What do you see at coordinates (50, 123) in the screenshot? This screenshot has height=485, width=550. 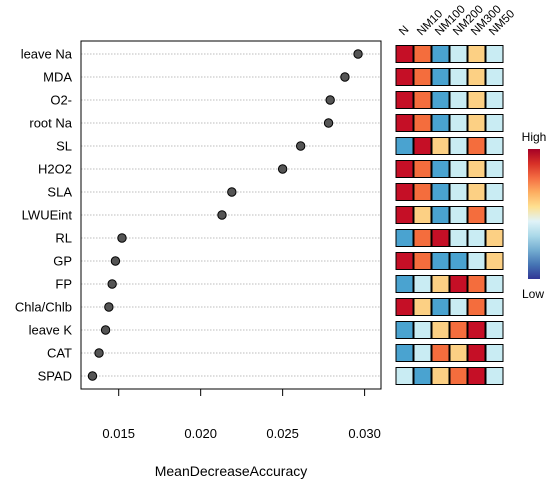 I see `variable-label: root Na` at bounding box center [50, 123].